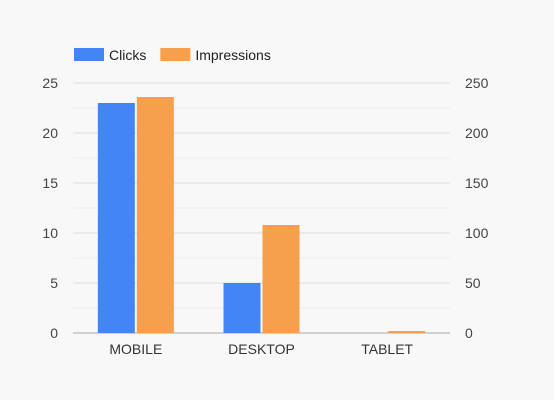 This screenshot has height=400, width=554. Describe the element at coordinates (477, 83) in the screenshot. I see `right-tick-label: 250` at that location.